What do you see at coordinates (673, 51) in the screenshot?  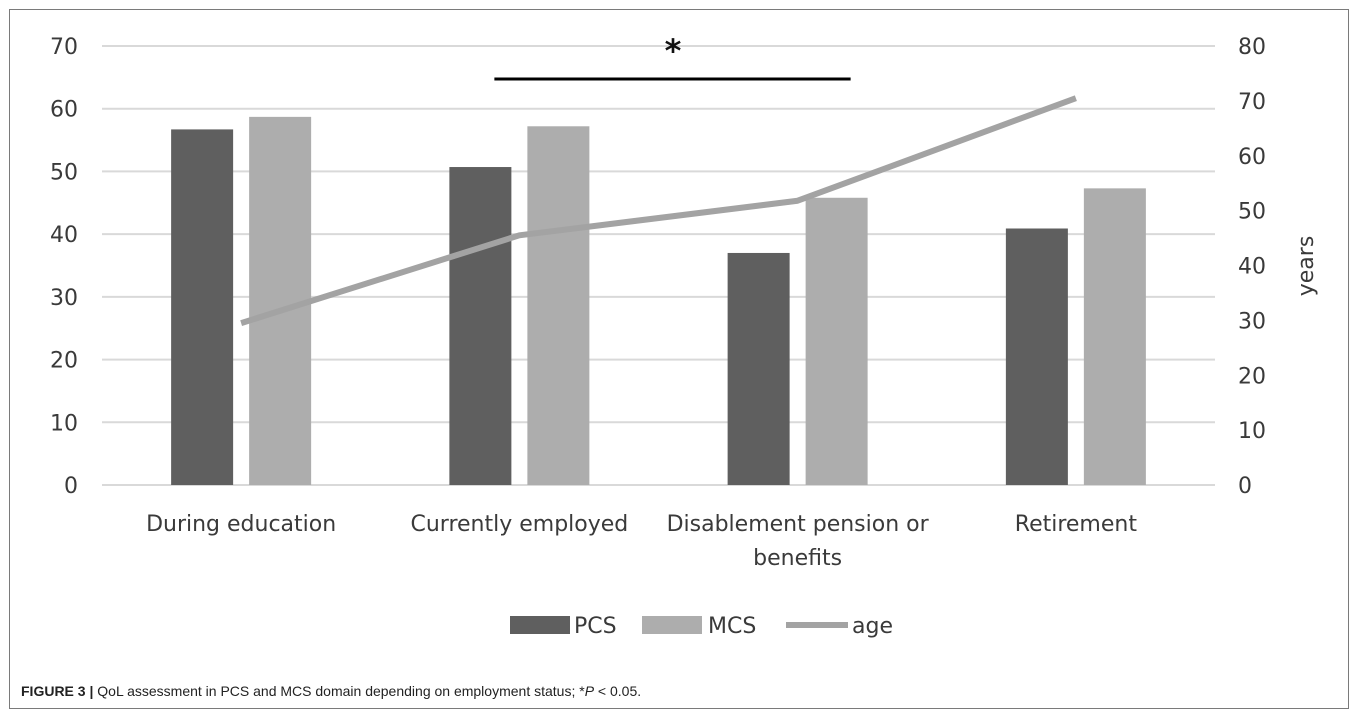 I see `significance-marker: *` at bounding box center [673, 51].